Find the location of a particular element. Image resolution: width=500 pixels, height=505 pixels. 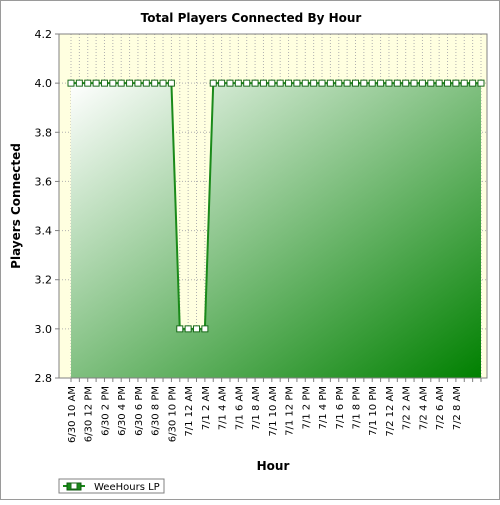

y-axis-label: Players Connected is located at coordinates (16, 206).